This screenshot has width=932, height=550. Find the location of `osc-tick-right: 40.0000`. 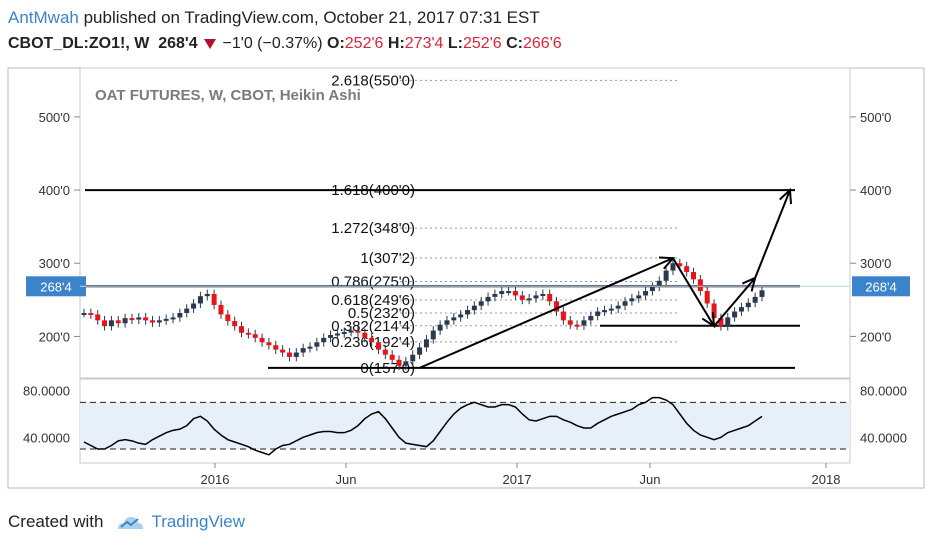

osc-tick-right: 40.0000 is located at coordinates (883, 437).